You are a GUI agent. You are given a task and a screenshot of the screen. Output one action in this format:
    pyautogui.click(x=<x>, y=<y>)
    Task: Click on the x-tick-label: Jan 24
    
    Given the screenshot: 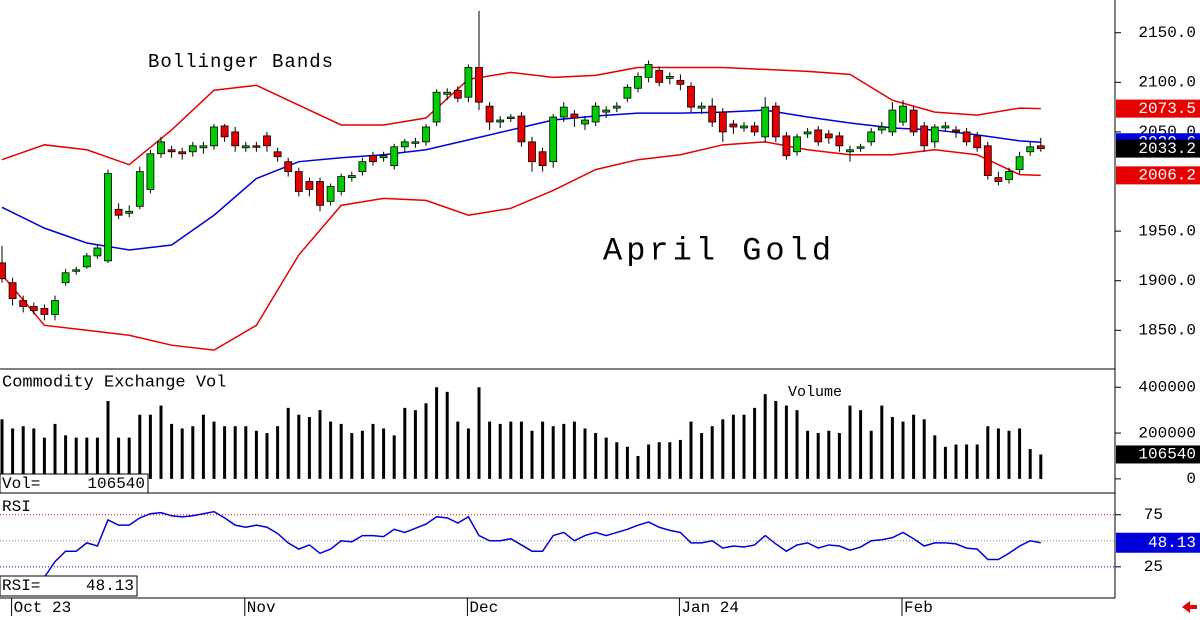 What is the action you would take?
    pyautogui.click(x=710, y=608)
    